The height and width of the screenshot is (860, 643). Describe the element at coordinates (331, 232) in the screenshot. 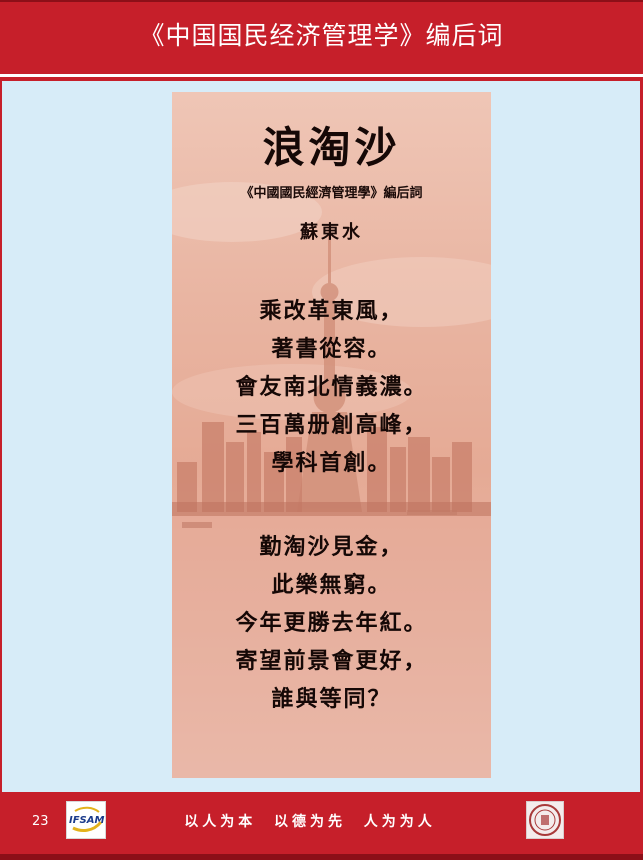

I see `poem-author: 蘇東水` at that location.